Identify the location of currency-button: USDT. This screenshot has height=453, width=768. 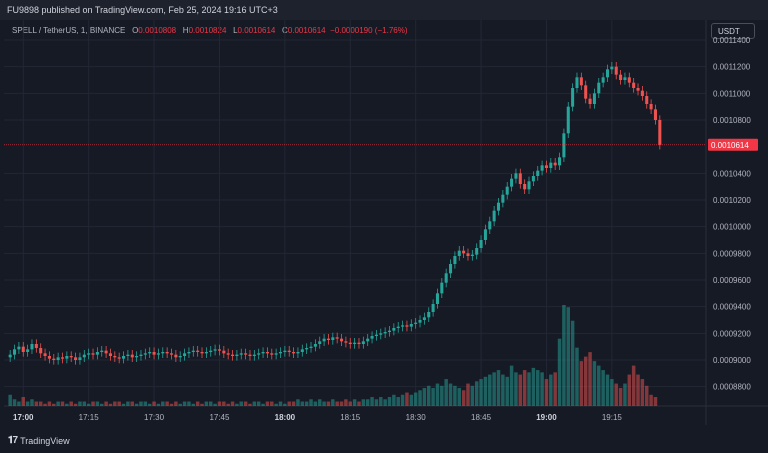
(733, 31).